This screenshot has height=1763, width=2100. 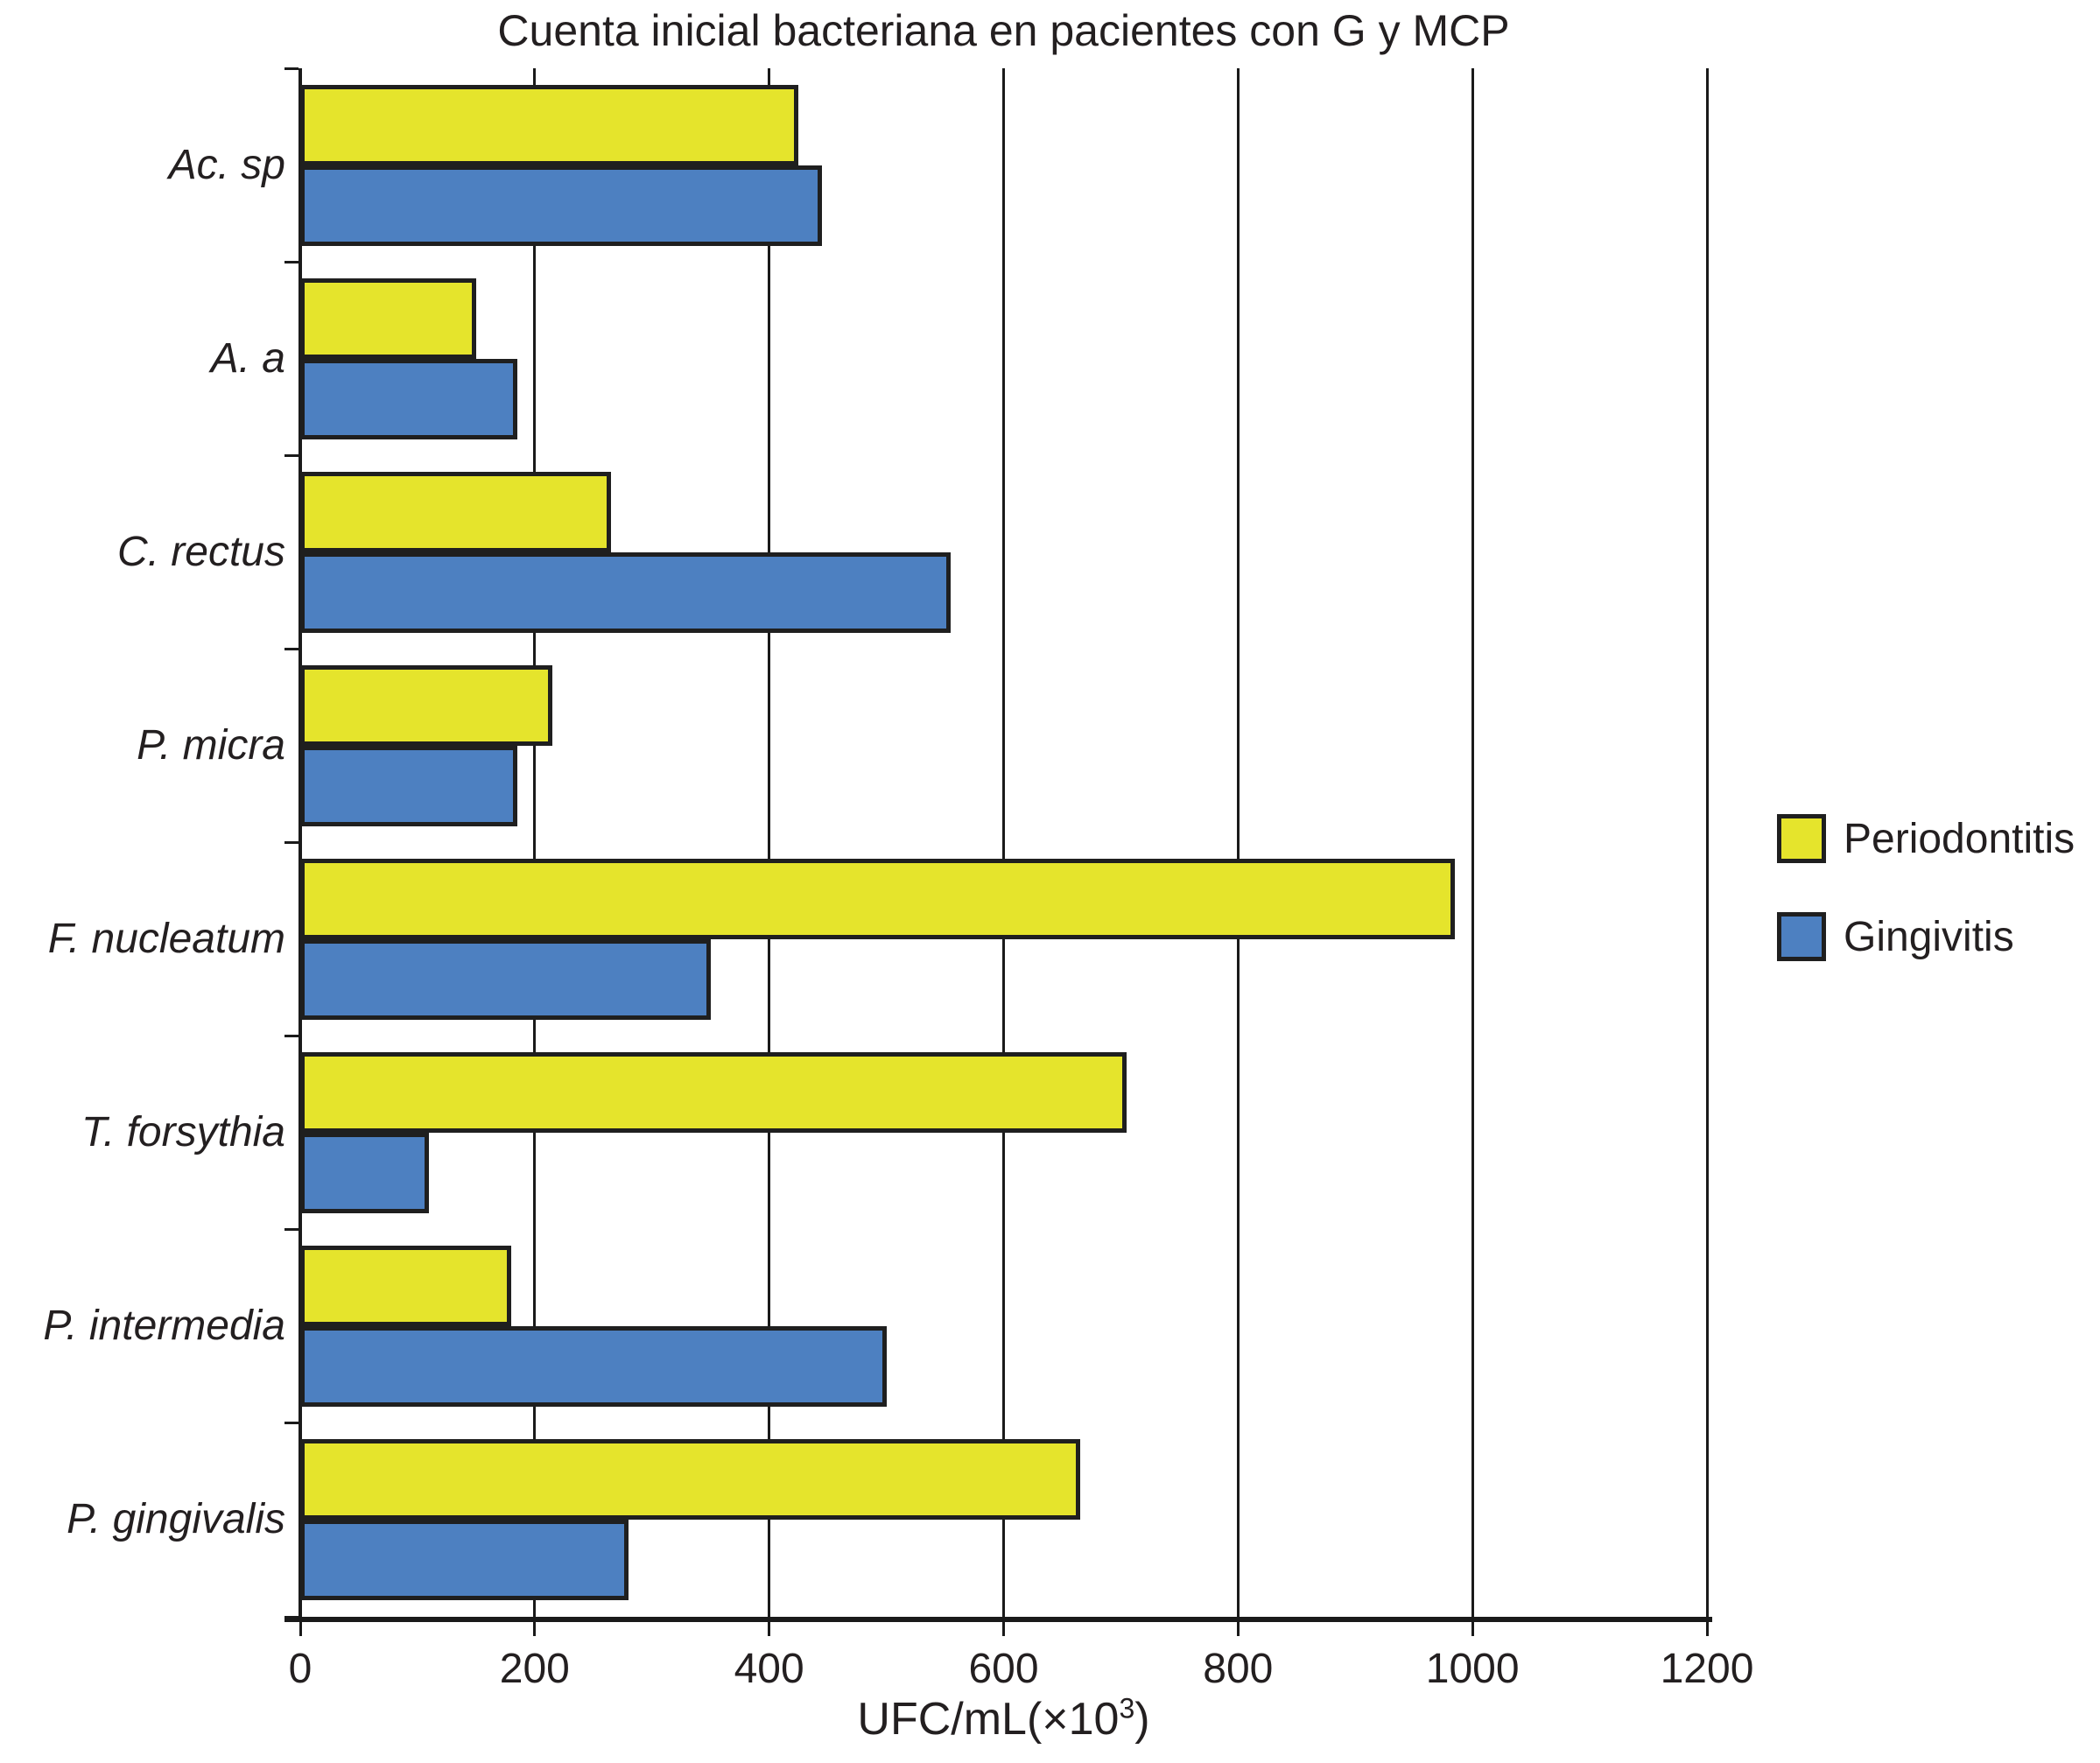 What do you see at coordinates (1003, 1669) in the screenshot?
I see `x-tick-label: 600` at bounding box center [1003, 1669].